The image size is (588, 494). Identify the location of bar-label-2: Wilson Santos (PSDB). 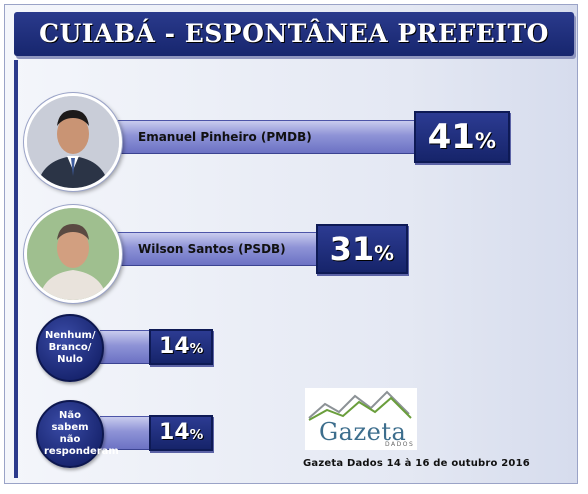
(212, 249).